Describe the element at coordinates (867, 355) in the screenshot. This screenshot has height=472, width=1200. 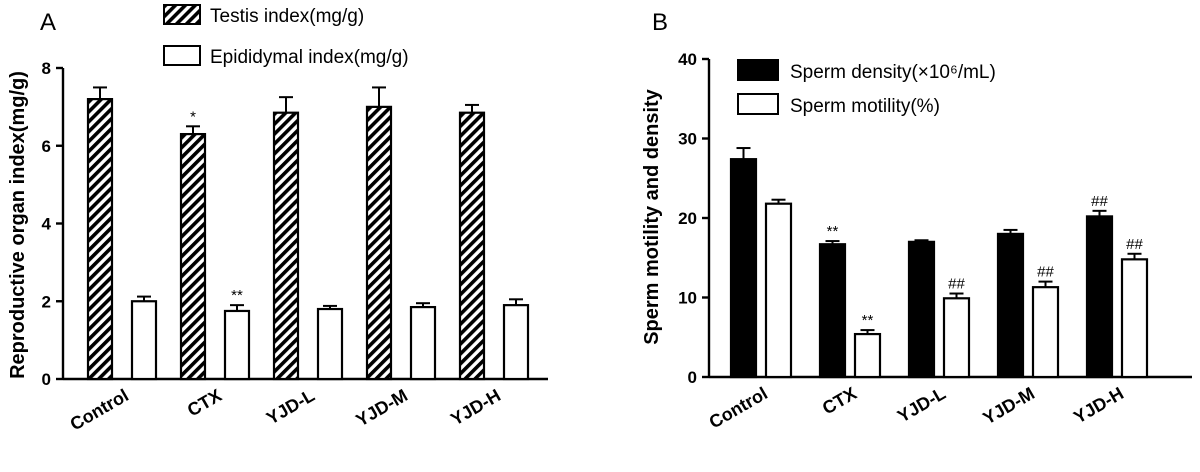
I see `panel-b-bar-s2-ctx` at that location.